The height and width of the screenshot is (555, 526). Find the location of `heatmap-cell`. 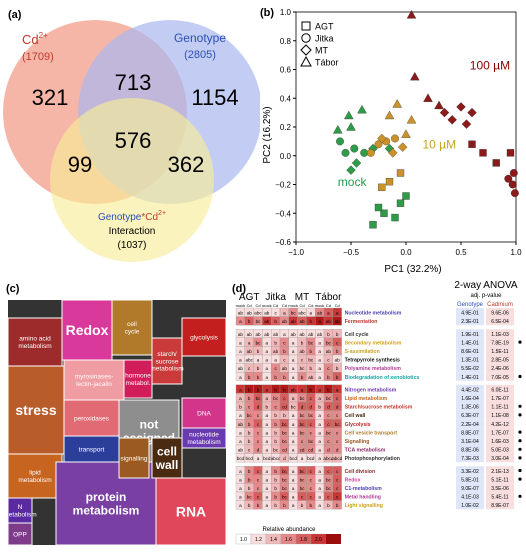

heatmap-cell is located at coordinates (337, 458).